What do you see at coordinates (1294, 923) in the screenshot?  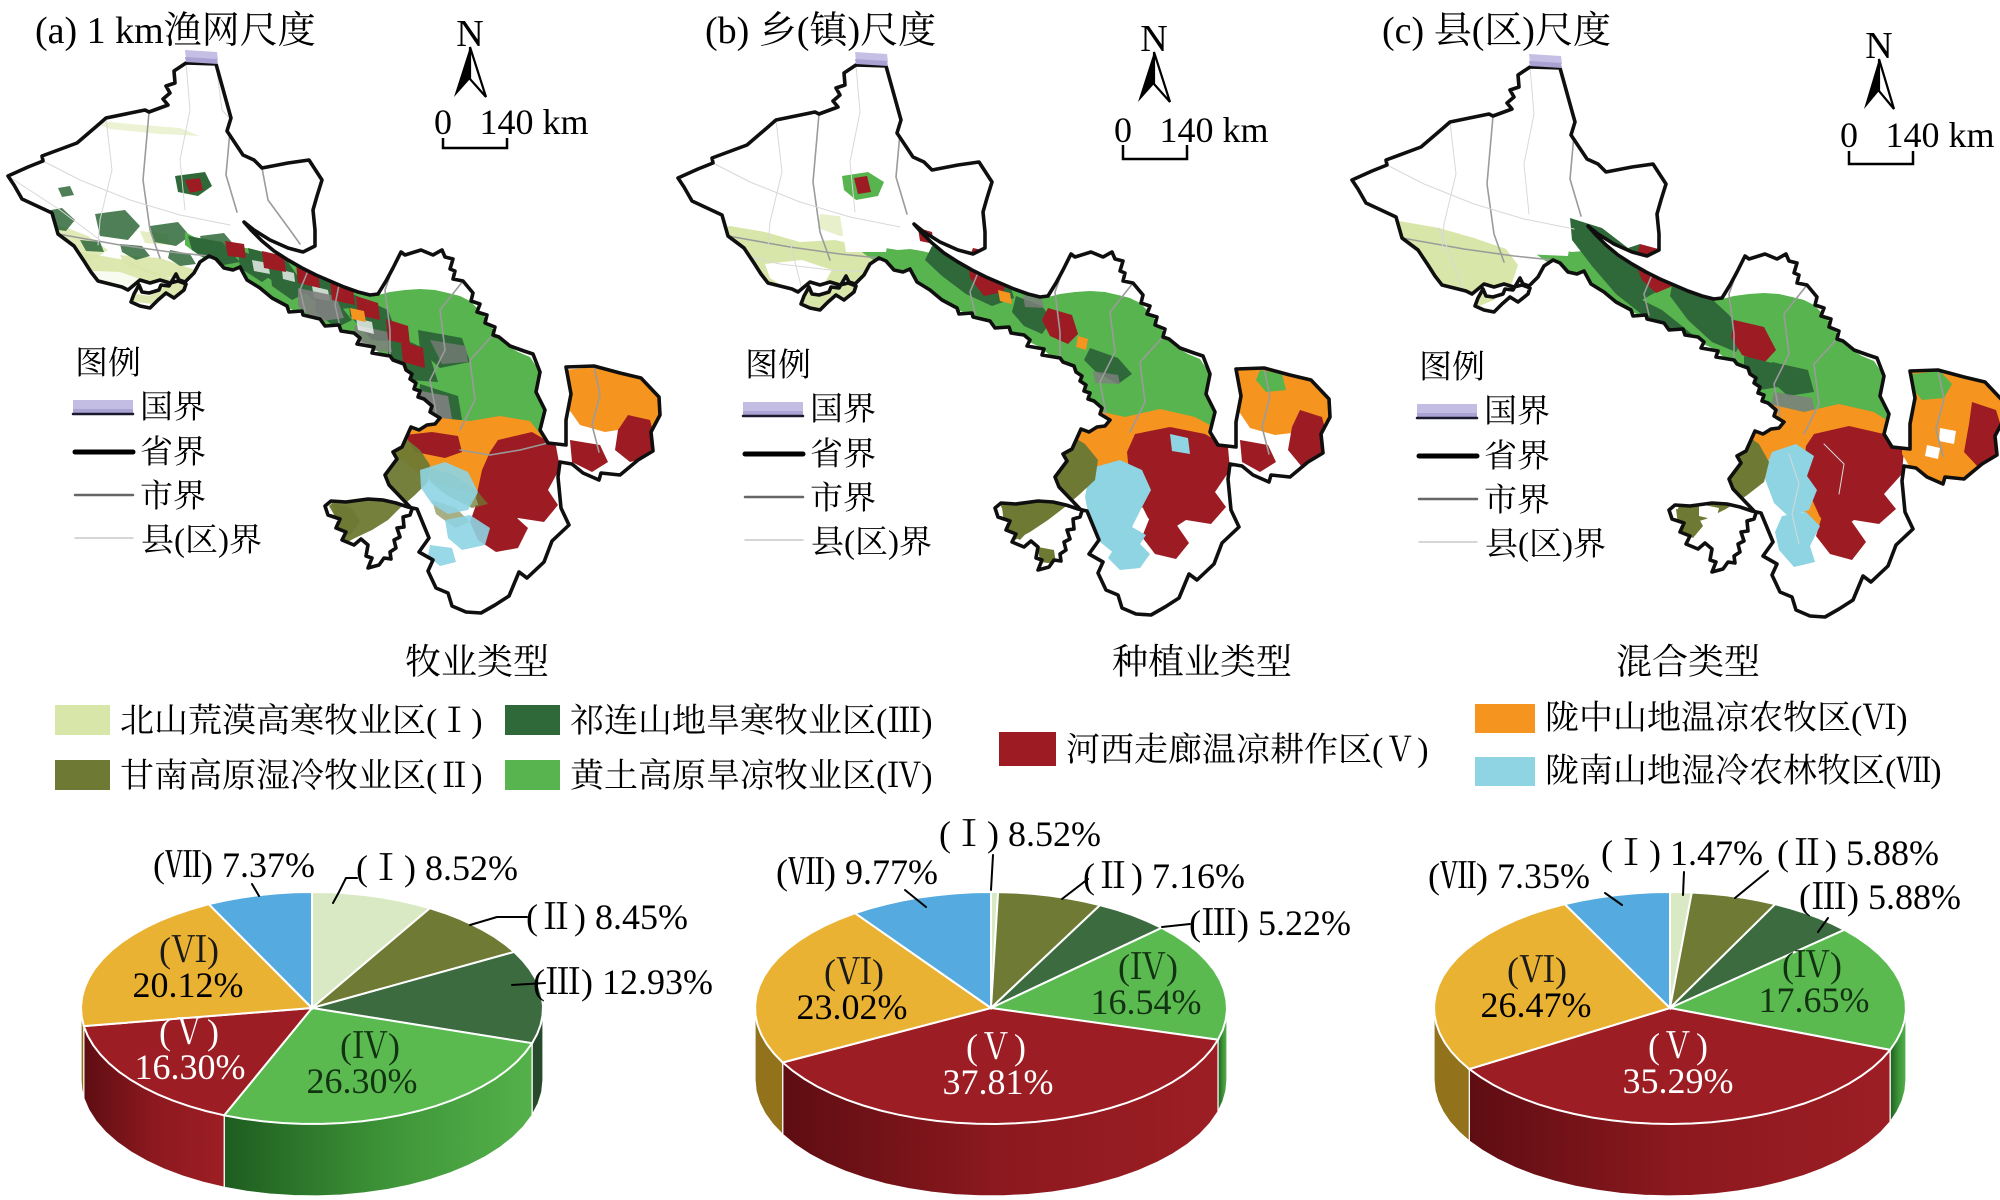 I see `svg-text: ) 5.22%` at bounding box center [1294, 923].